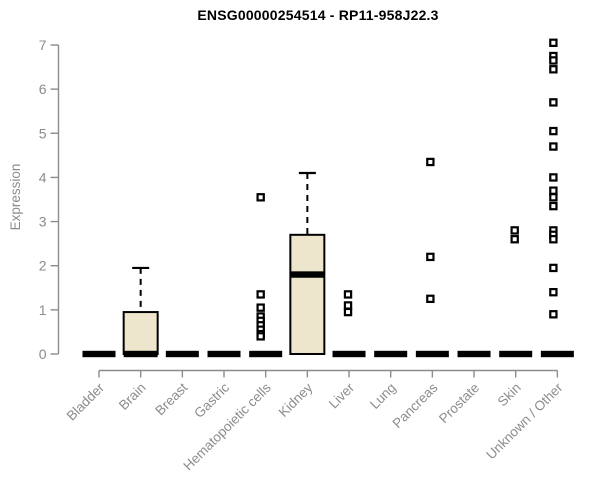 The image size is (600, 500). Describe the element at coordinates (43, 354) in the screenshot. I see `y-tick-label: 0` at that location.